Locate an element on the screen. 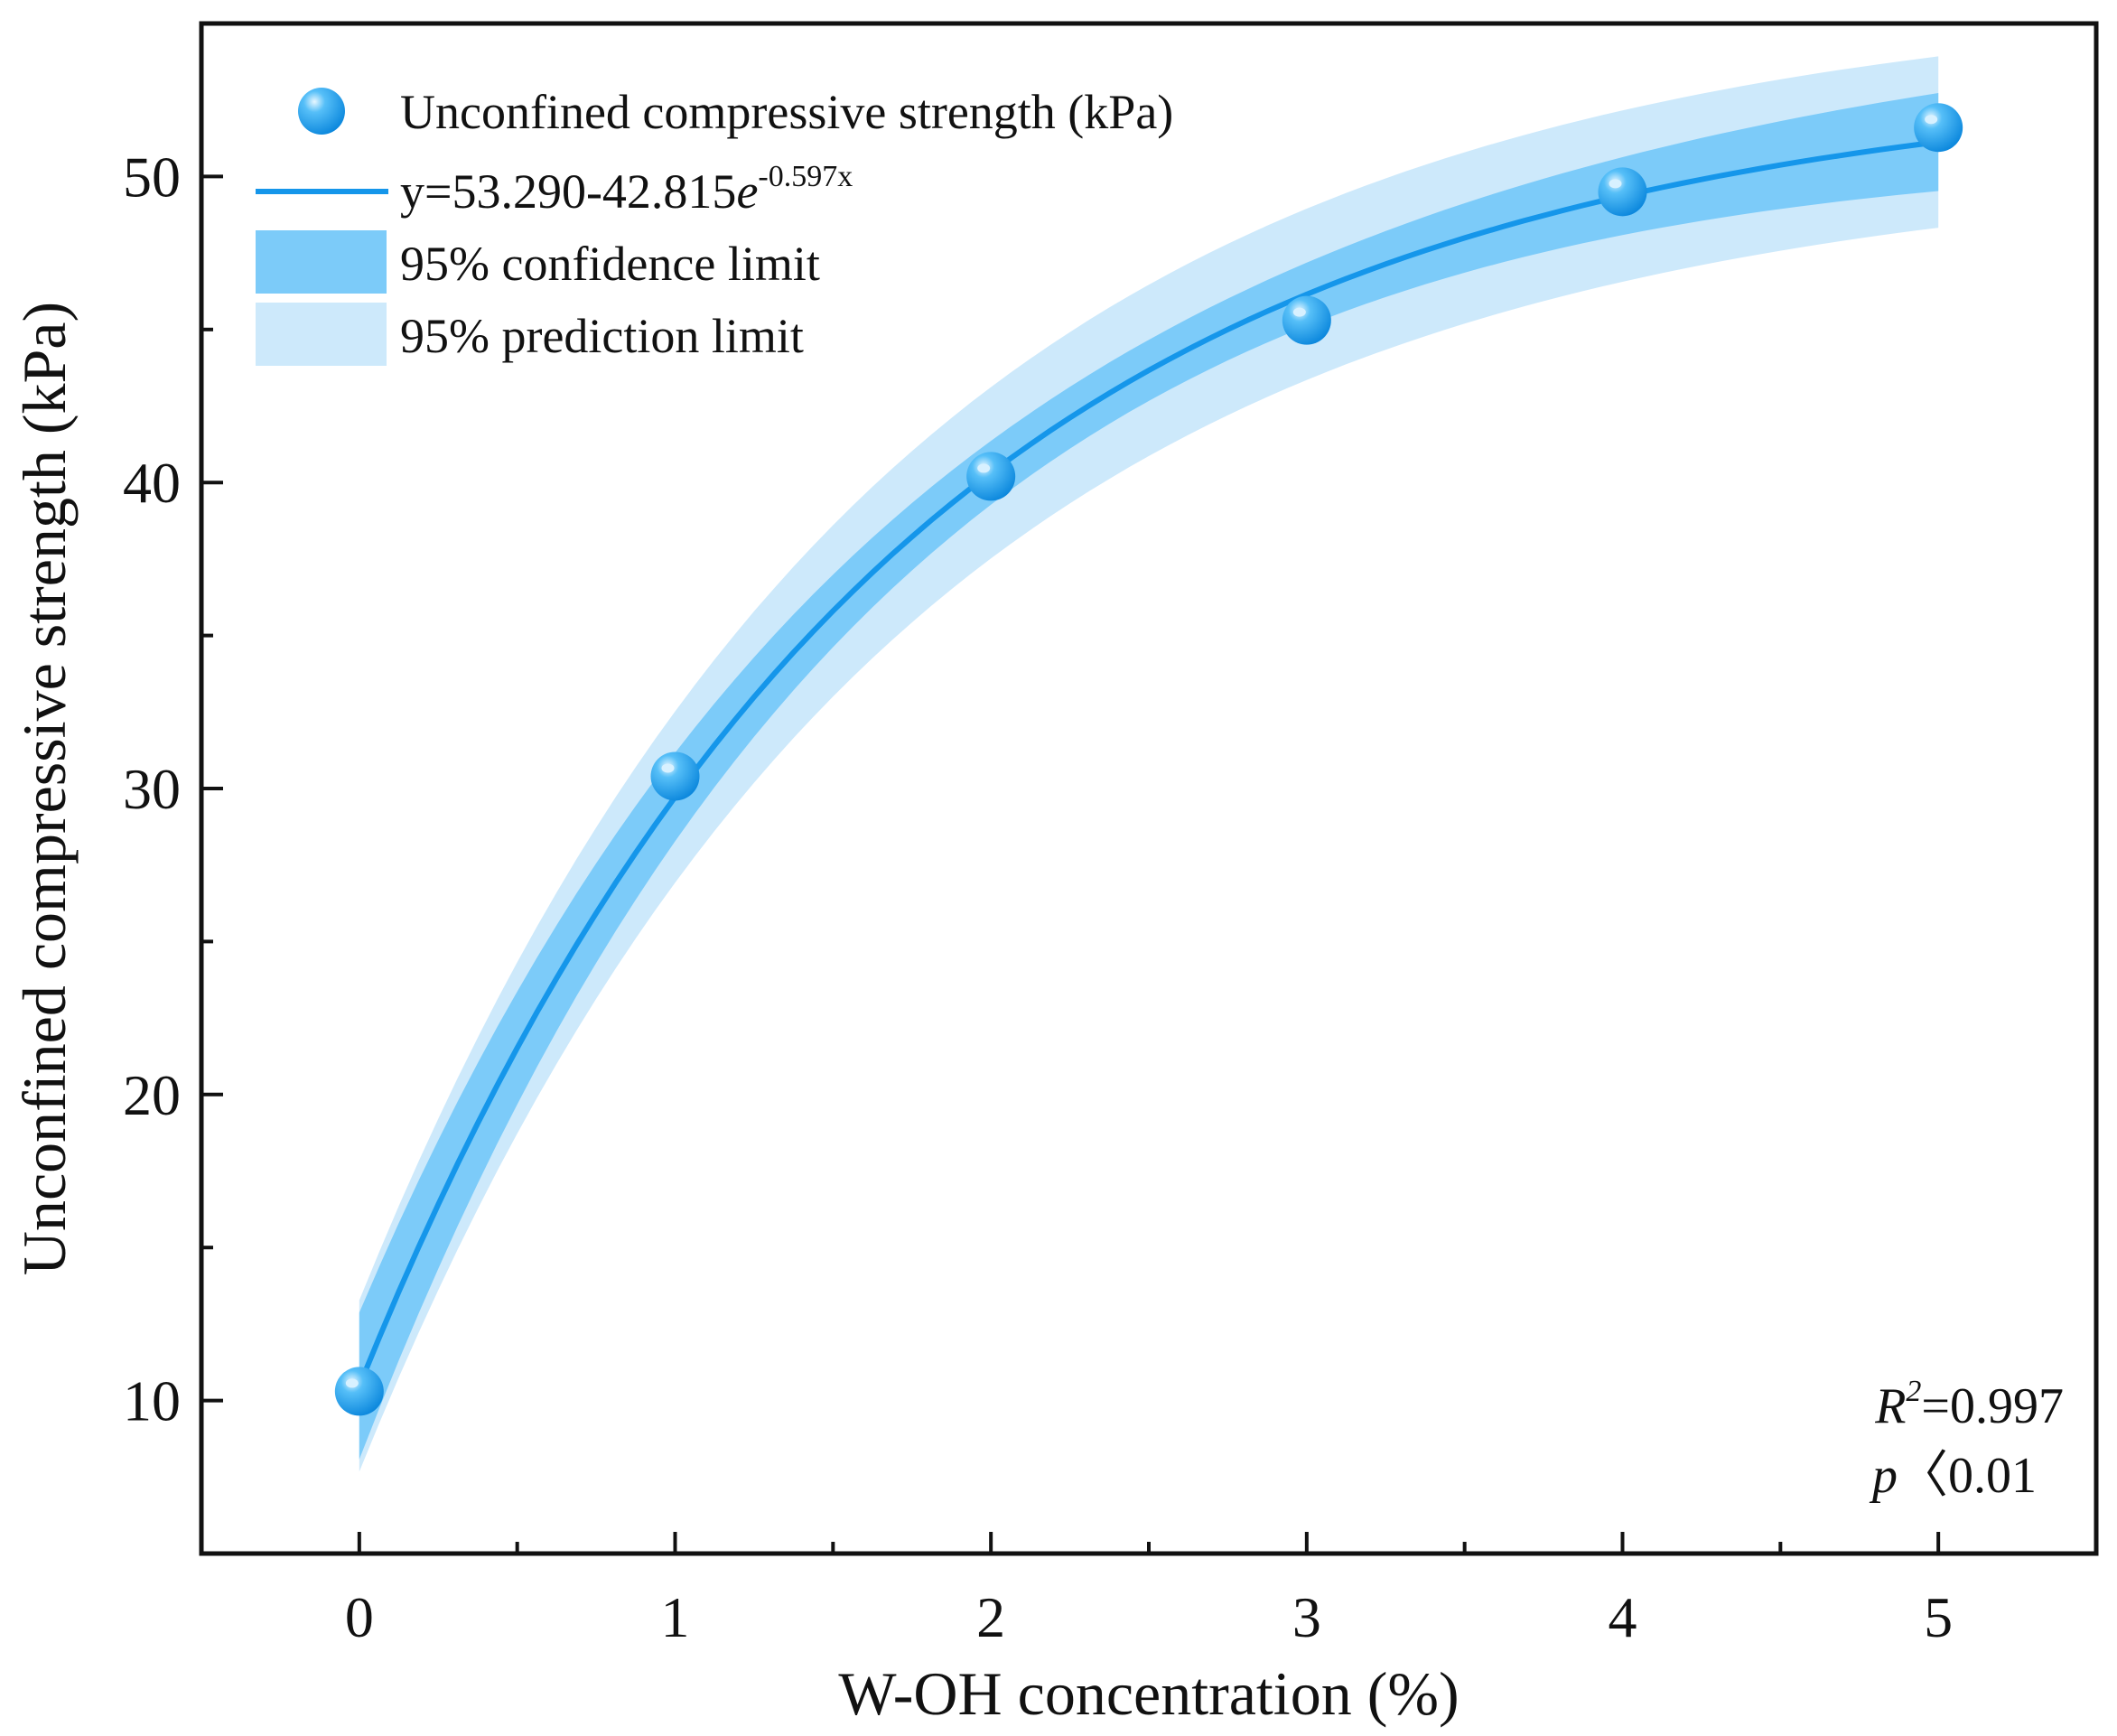  x-tick-label-3: 3 is located at coordinates (1307, 1617).